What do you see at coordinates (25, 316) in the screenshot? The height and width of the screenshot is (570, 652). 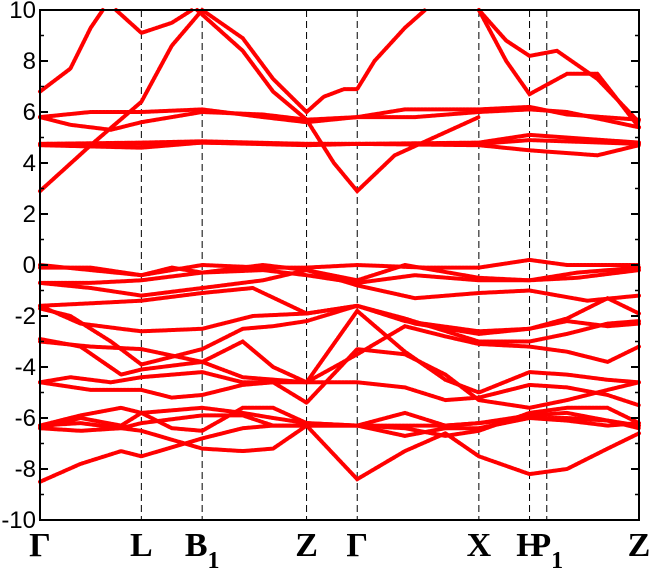 I see `y-tick-label: -2` at bounding box center [25, 316].